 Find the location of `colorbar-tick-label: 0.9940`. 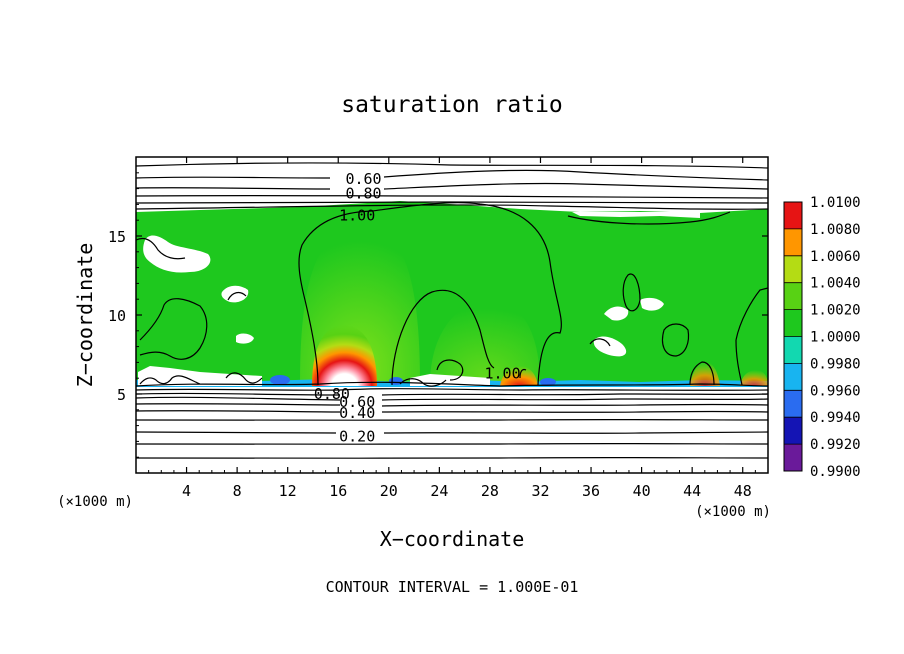

colorbar-tick-label: 0.9940 is located at coordinates (835, 418).